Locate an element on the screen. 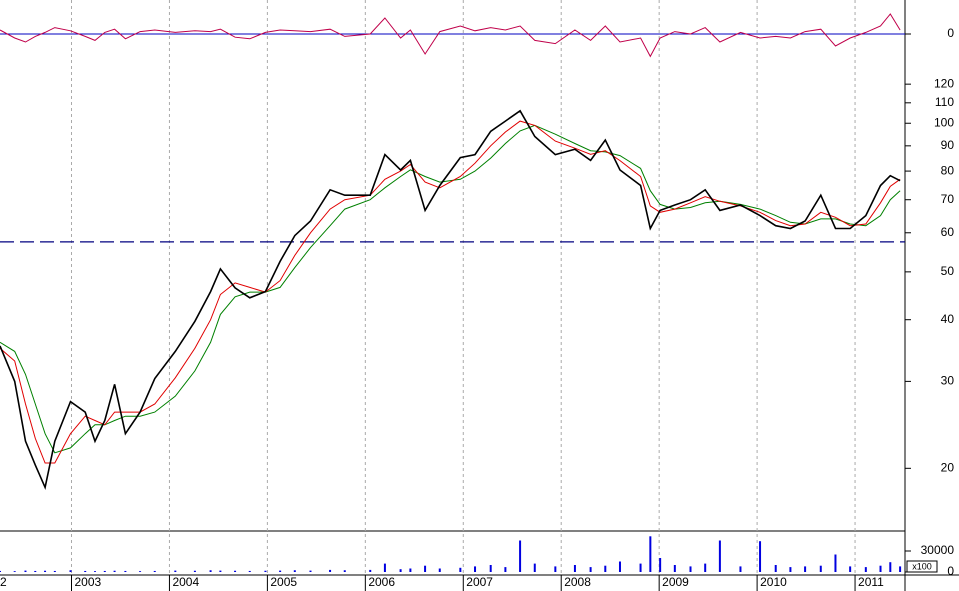 This screenshot has height=591, width=959. y-tick-label: 100 is located at coordinates (944, 122).